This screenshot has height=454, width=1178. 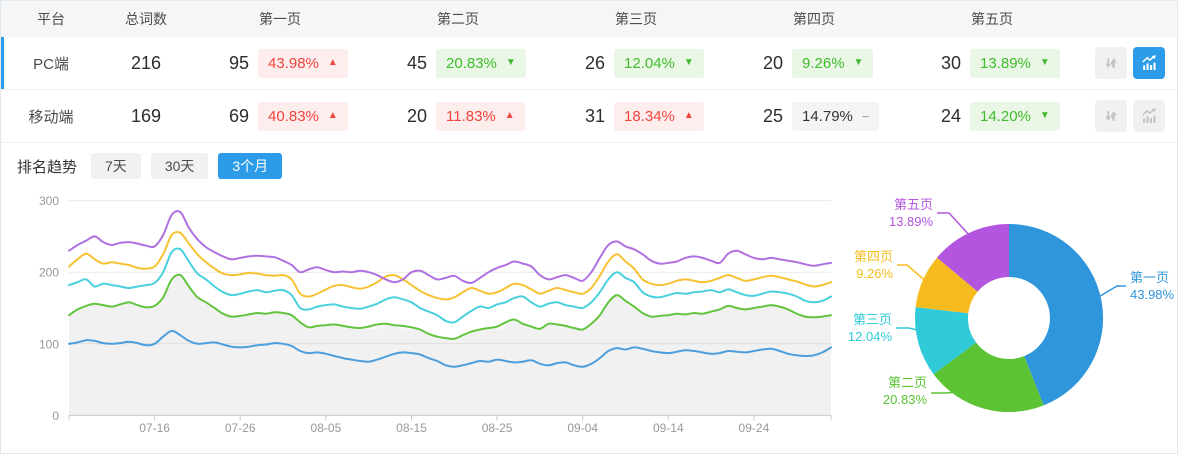 I want to click on pct-value: 9.26%, so click(x=823, y=63).